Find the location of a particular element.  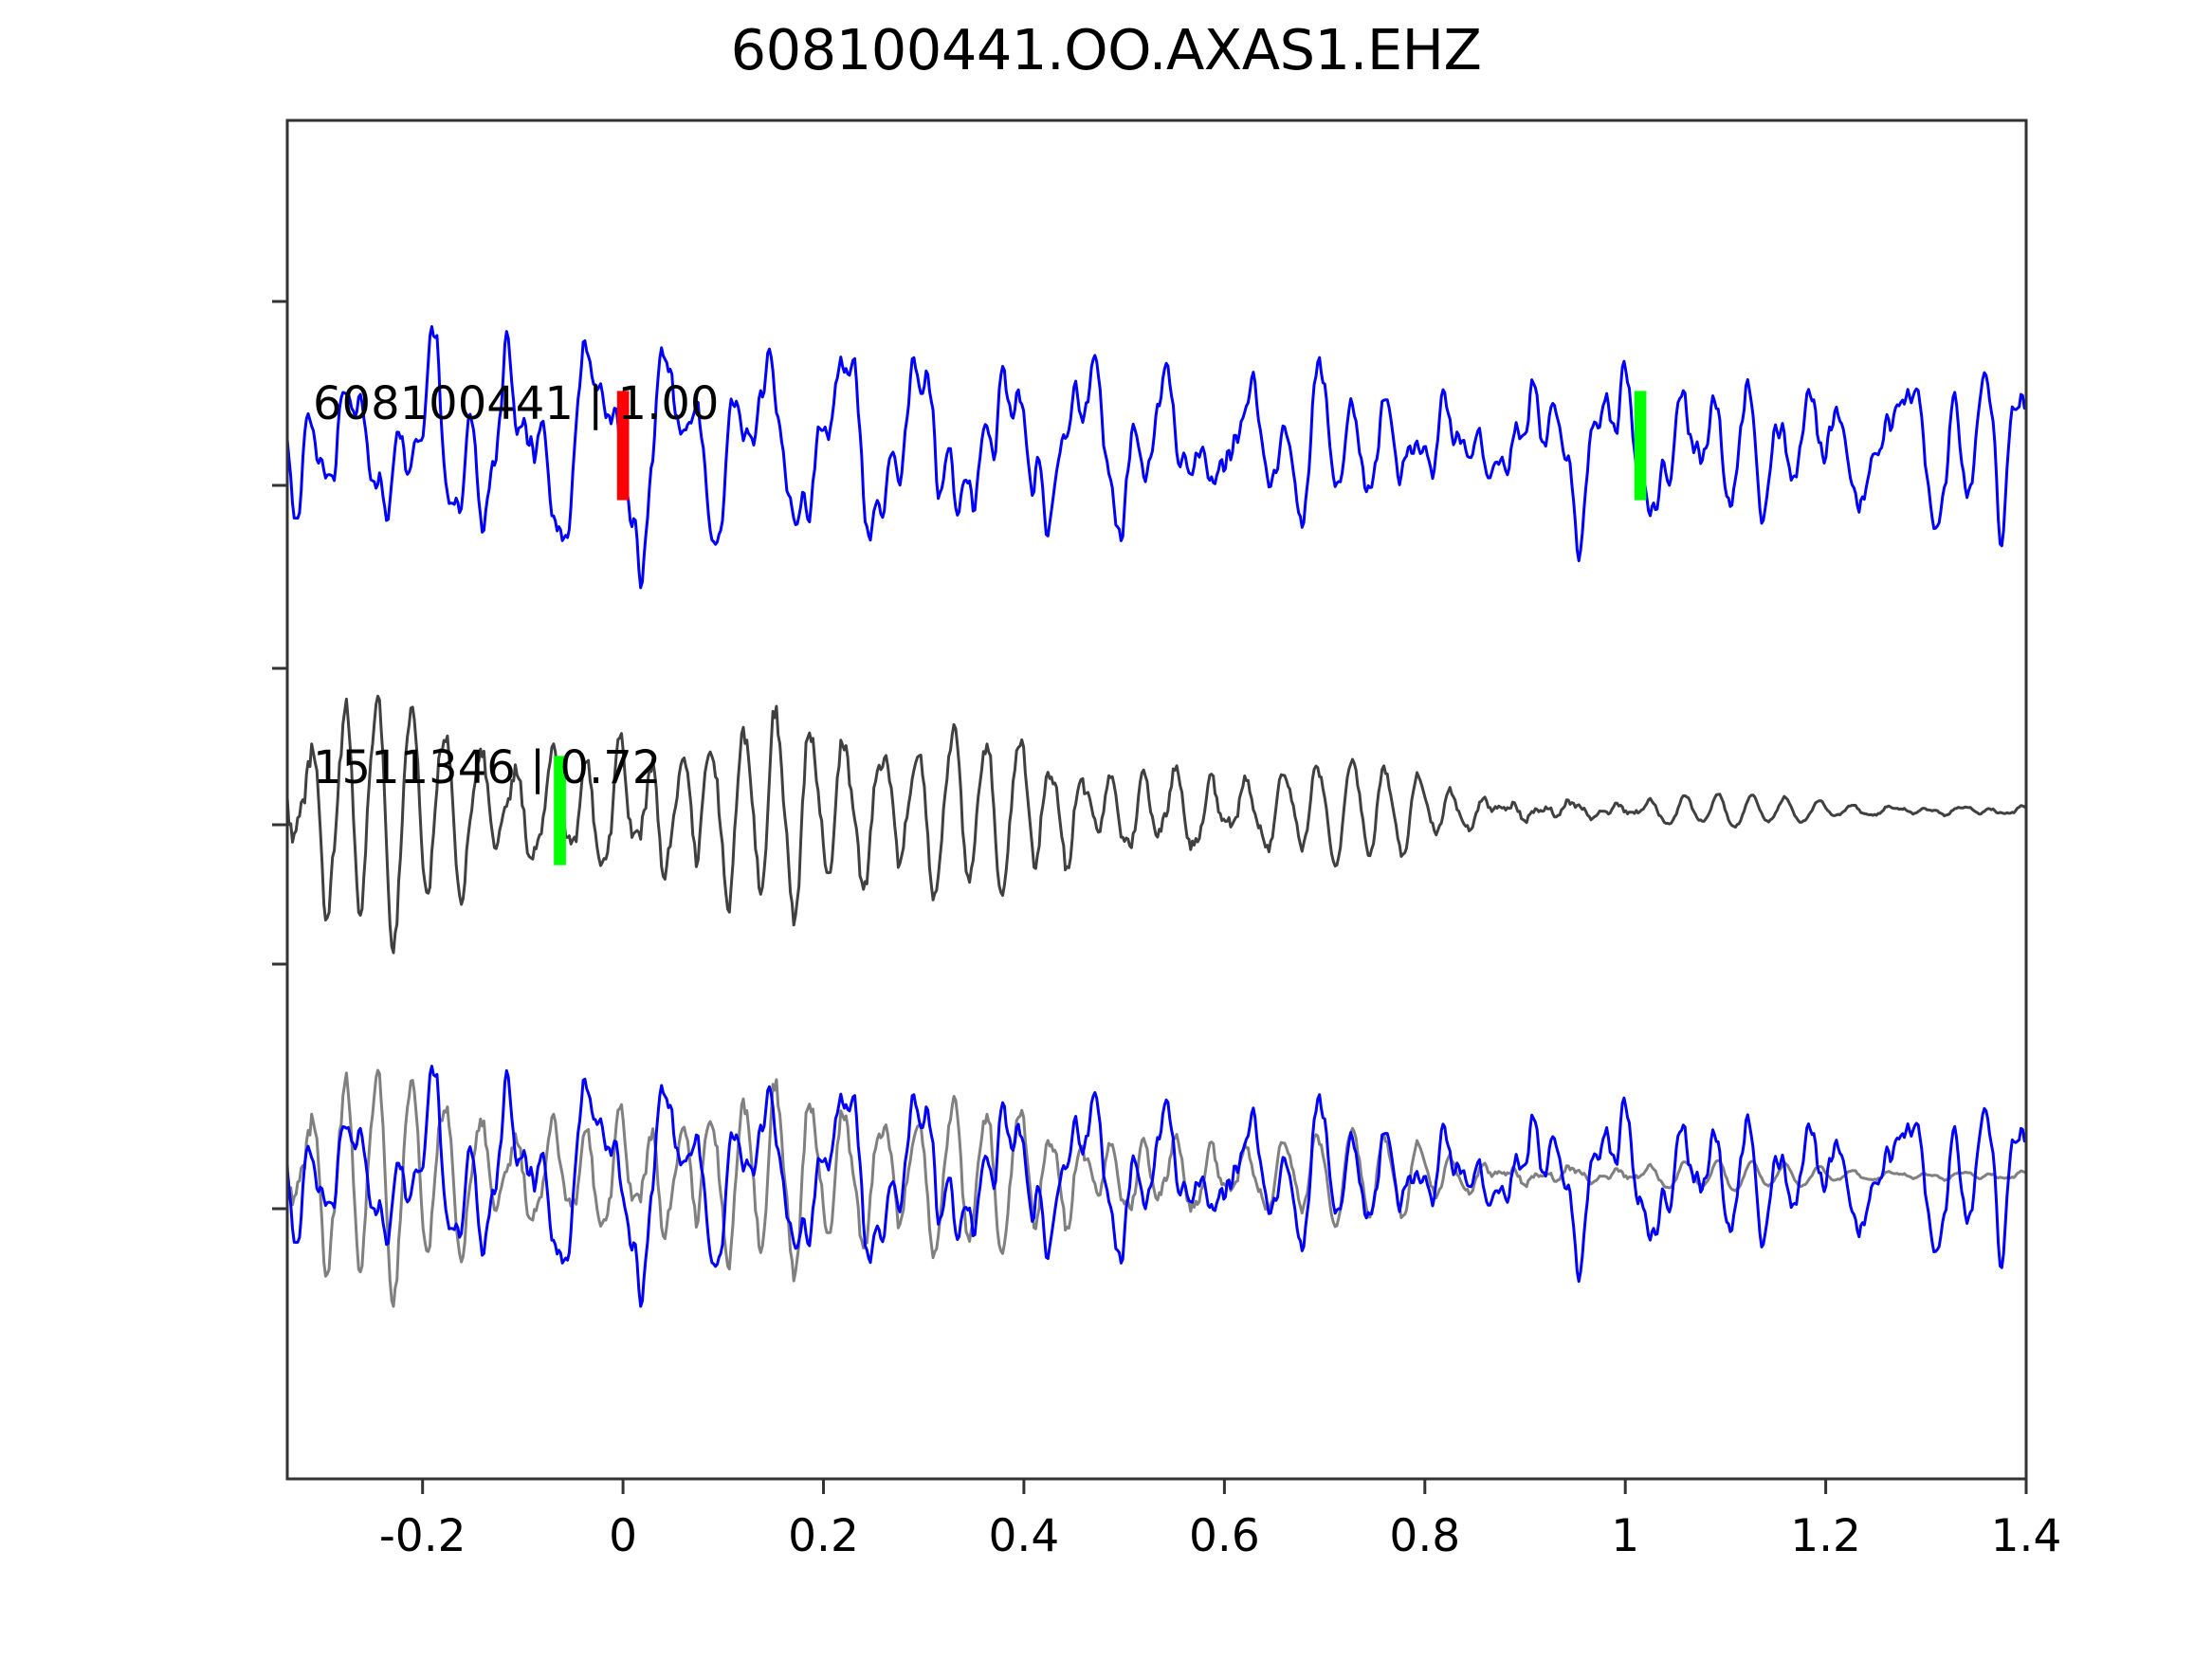

waveform-line-608100441-panel2 is located at coordinates (1156, 1186).